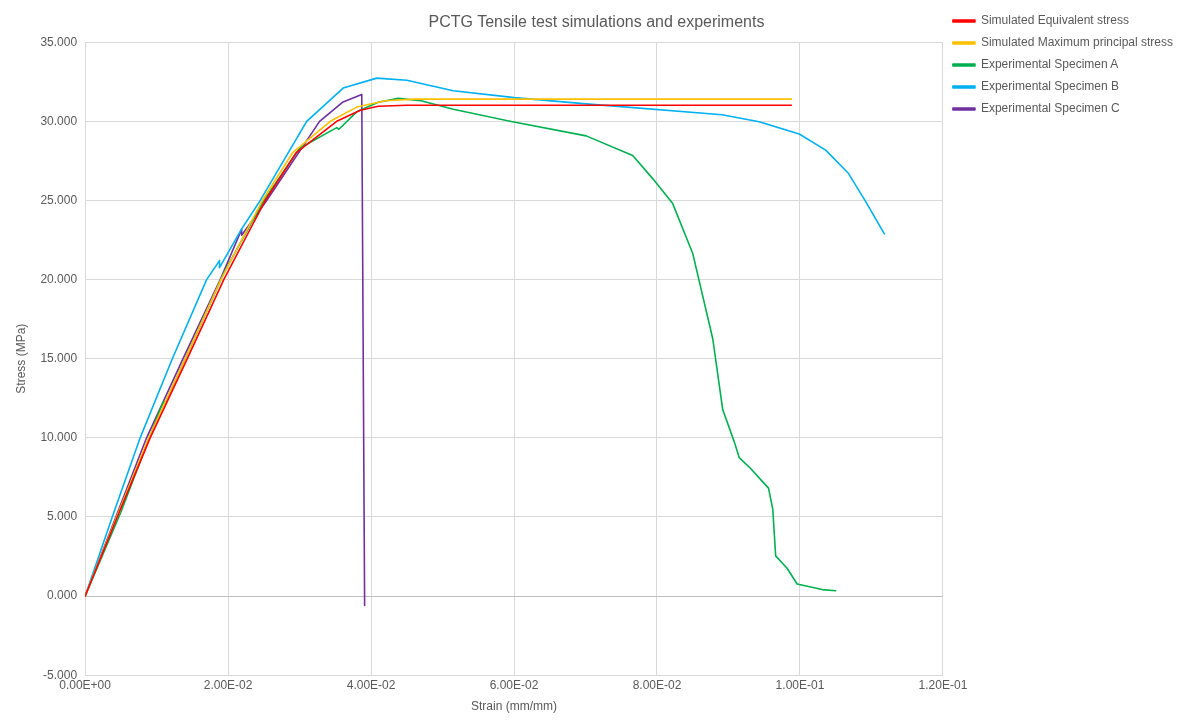  I want to click on legend-label: Simulated Maximum principal stress, so click(1076, 42).